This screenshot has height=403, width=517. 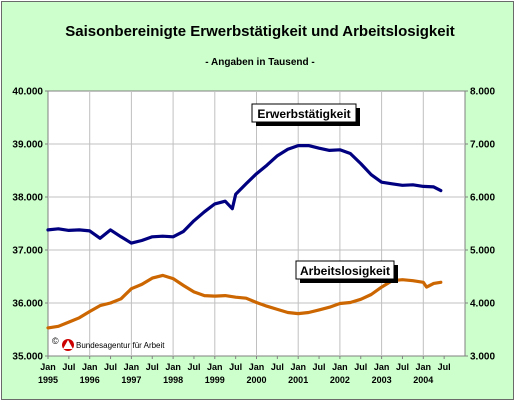 I want to click on chart-subtitle: - Angaben in Tausend -, so click(x=259, y=62).